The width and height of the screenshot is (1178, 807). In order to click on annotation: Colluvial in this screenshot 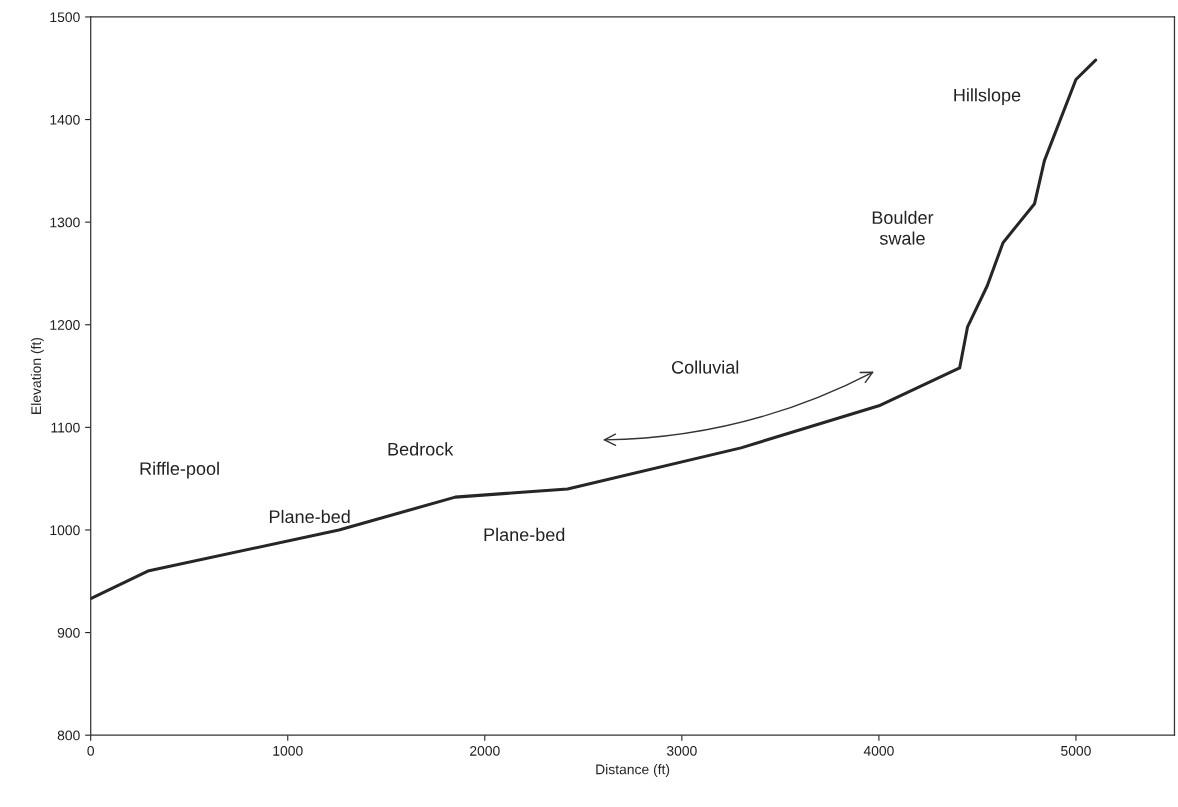, I will do `click(705, 367)`.